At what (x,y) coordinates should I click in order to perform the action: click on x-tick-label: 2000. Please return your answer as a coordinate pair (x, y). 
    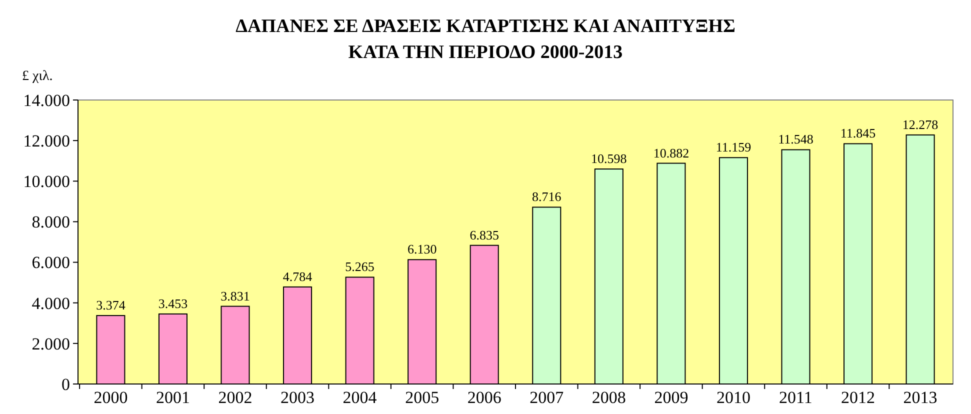
    Looking at the image, I should click on (111, 397).